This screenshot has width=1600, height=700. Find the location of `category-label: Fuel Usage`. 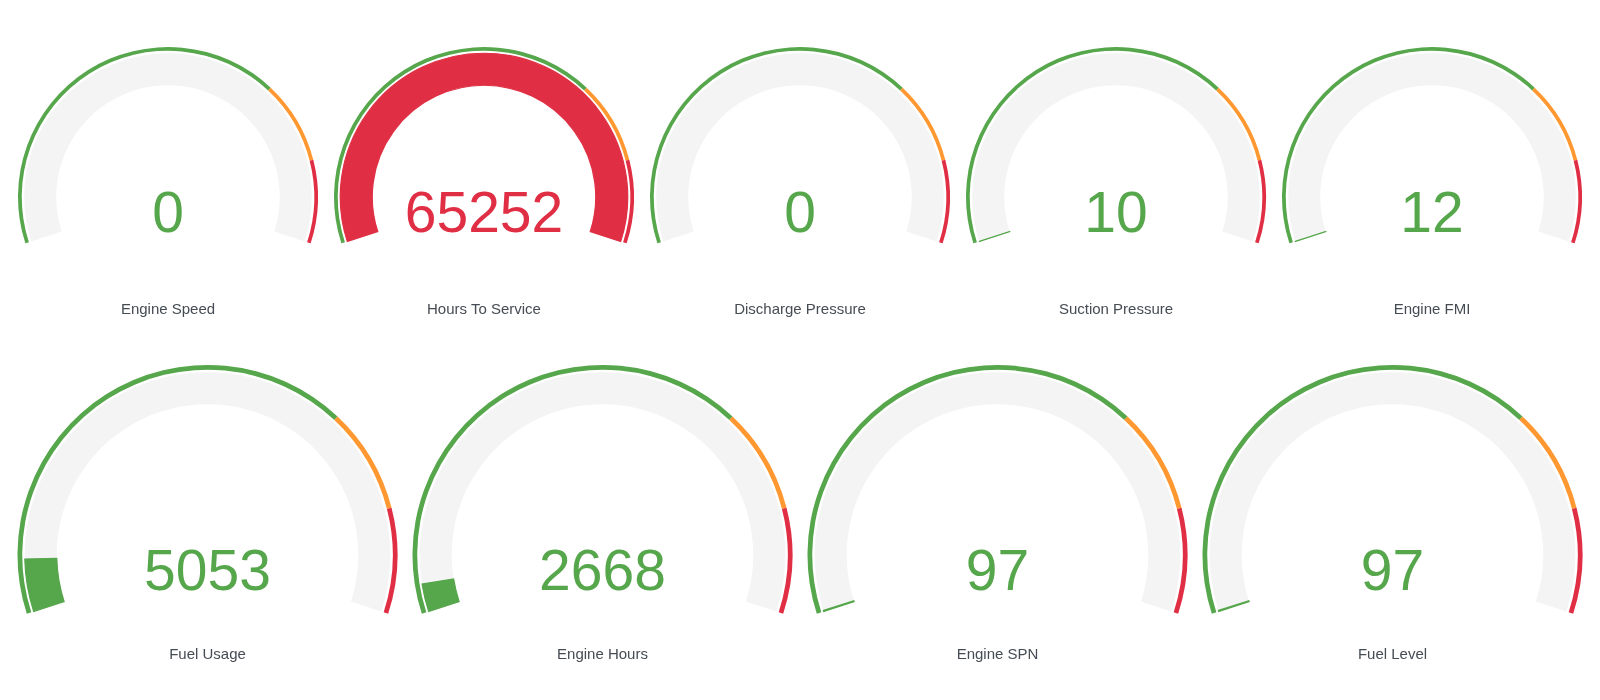

category-label: Fuel Usage is located at coordinates (207, 653).